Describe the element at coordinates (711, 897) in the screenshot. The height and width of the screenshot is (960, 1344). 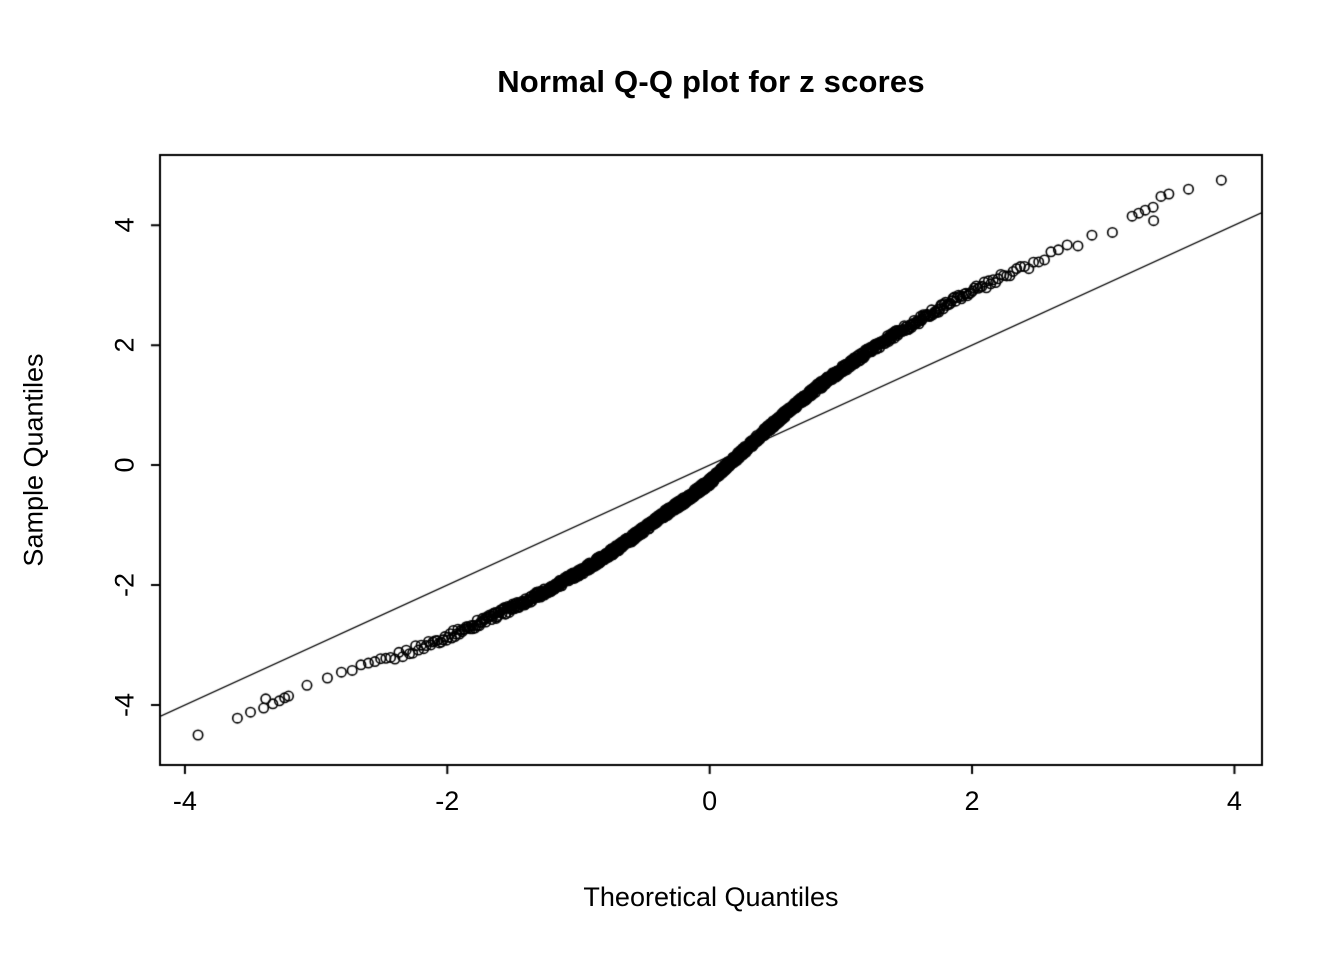
I see `x-axis-label: Theoretical Quantiles` at that location.